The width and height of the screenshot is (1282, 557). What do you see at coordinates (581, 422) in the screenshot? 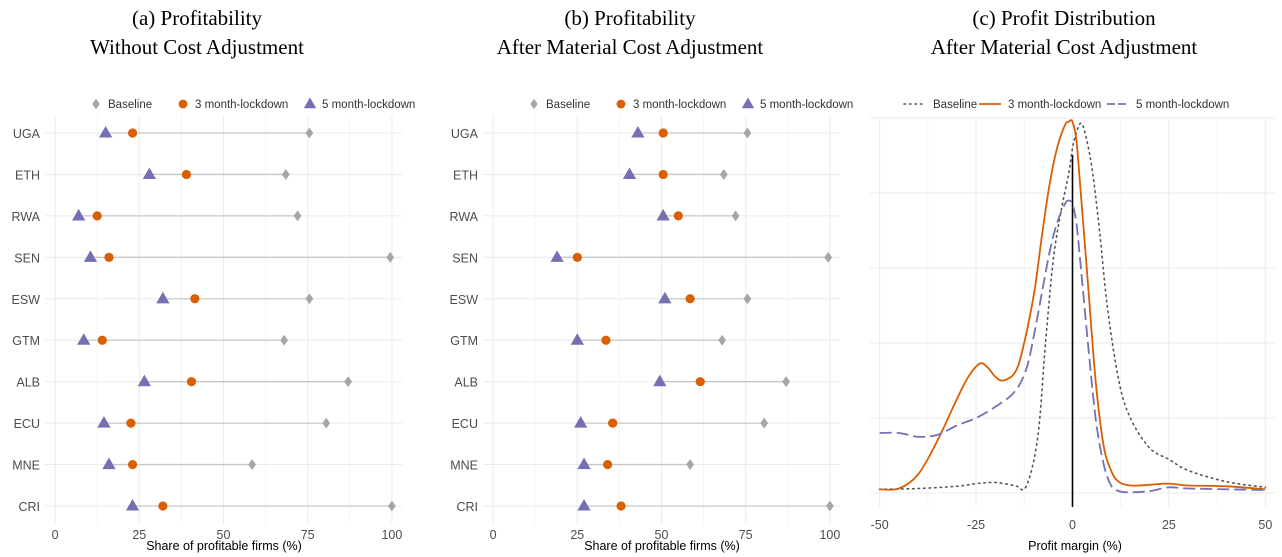
I see `panel-b-point-ECU-triangle` at bounding box center [581, 422].